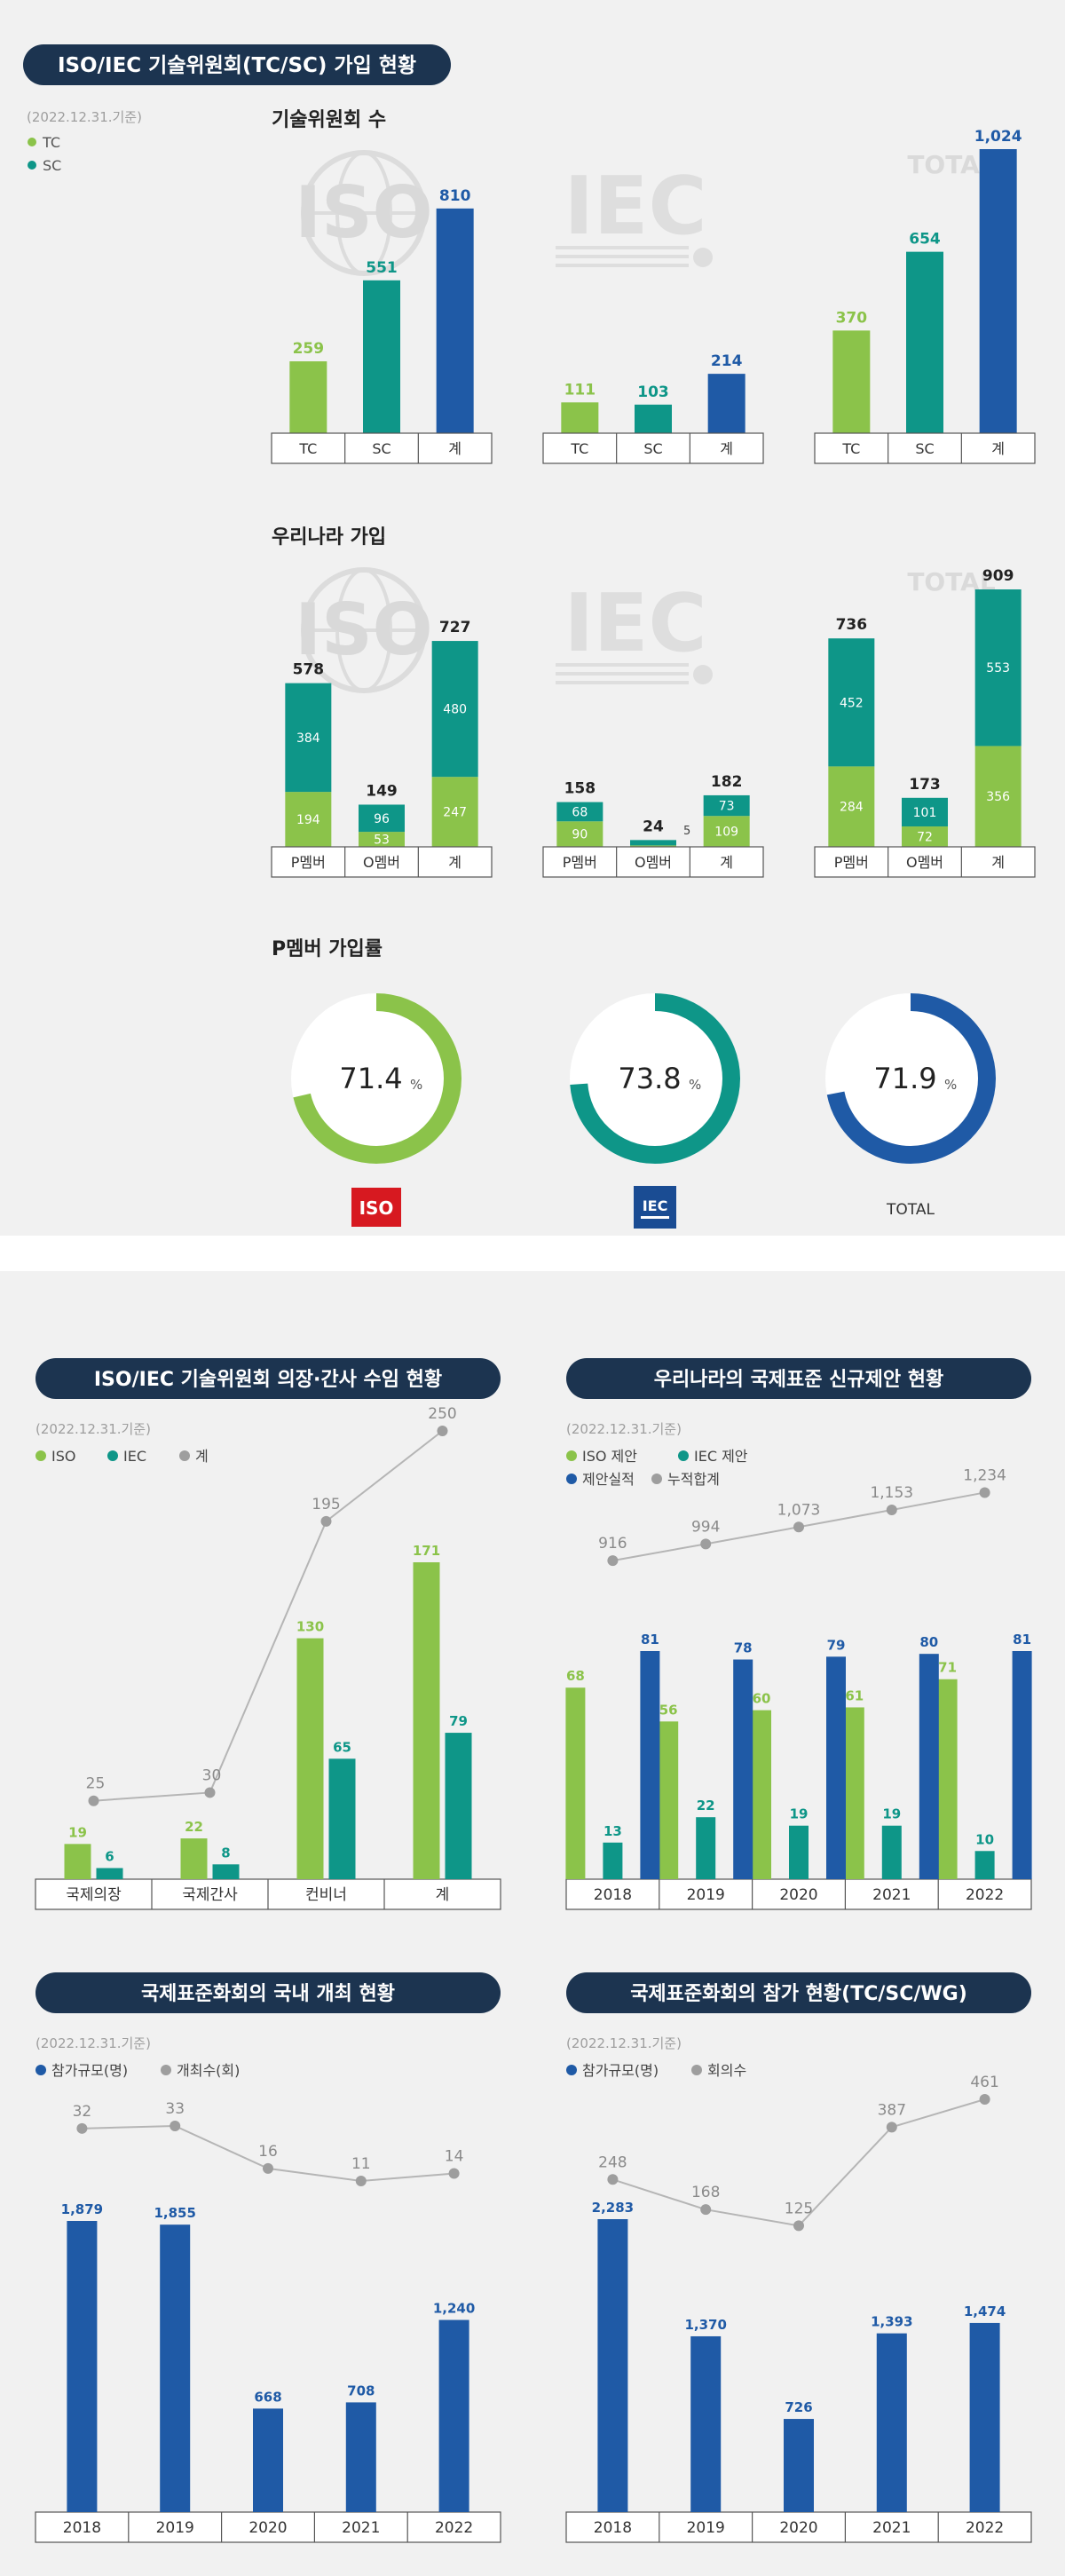 The image size is (1065, 2576). I want to click on legend-label: IEC 제안, so click(721, 1456).